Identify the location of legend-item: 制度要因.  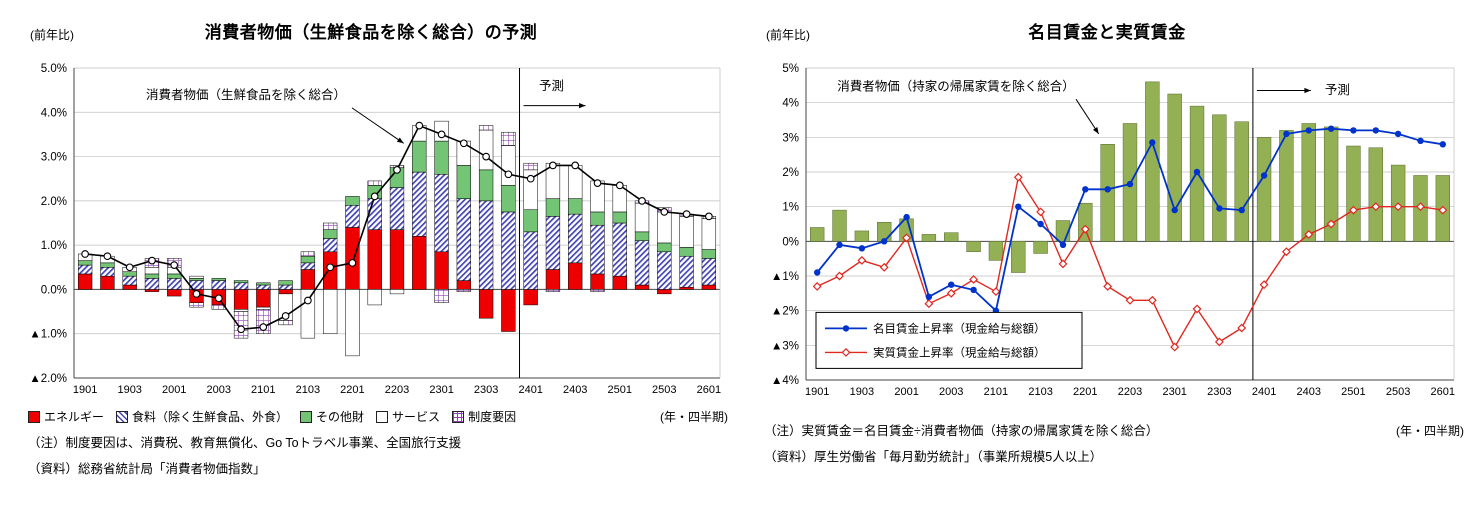
(484, 416).